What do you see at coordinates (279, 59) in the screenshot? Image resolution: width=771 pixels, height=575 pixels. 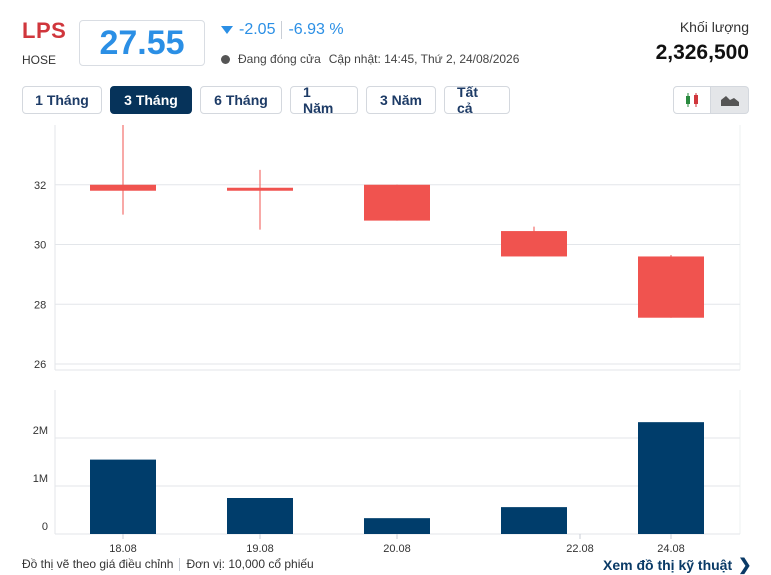 I see `market-status: Đang đóng cửa` at bounding box center [279, 59].